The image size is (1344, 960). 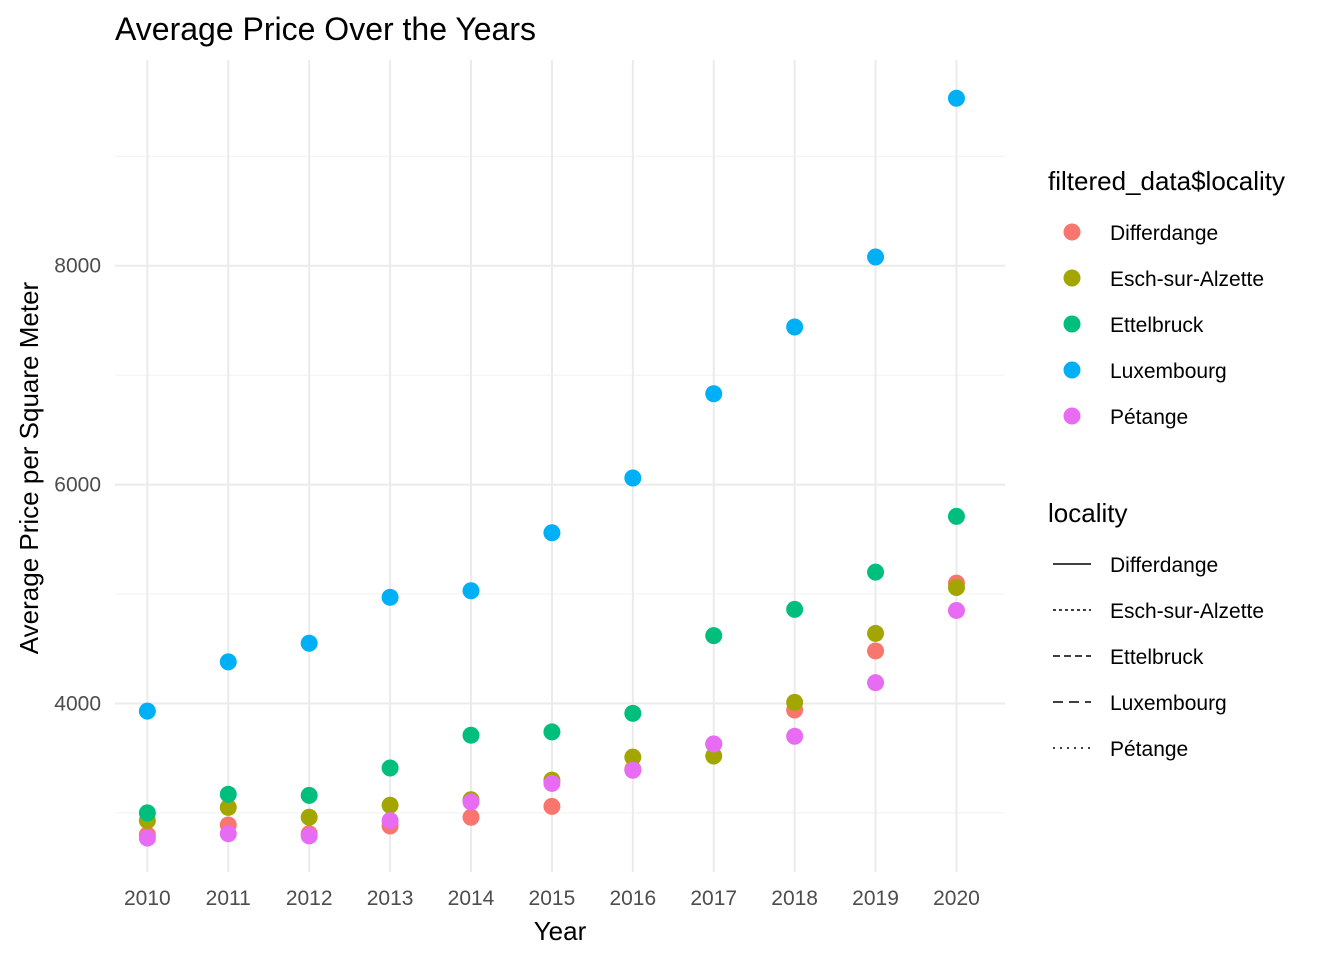 What do you see at coordinates (147, 898) in the screenshot?
I see `x-tick-label: 2010` at bounding box center [147, 898].